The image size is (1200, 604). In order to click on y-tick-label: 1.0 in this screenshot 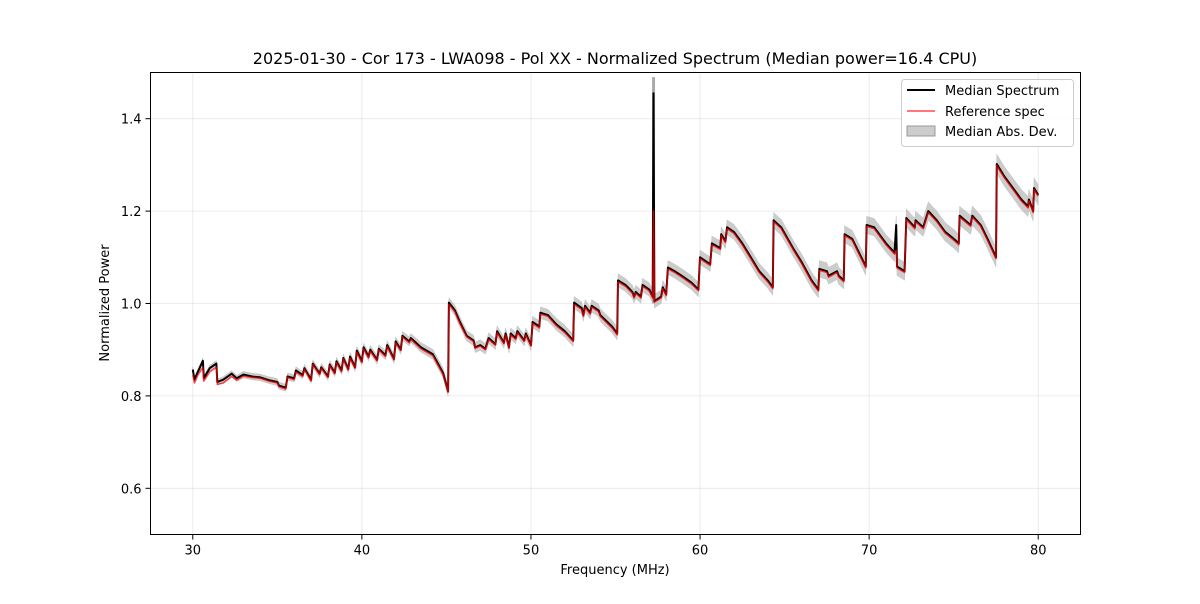, I will do `click(131, 305)`.